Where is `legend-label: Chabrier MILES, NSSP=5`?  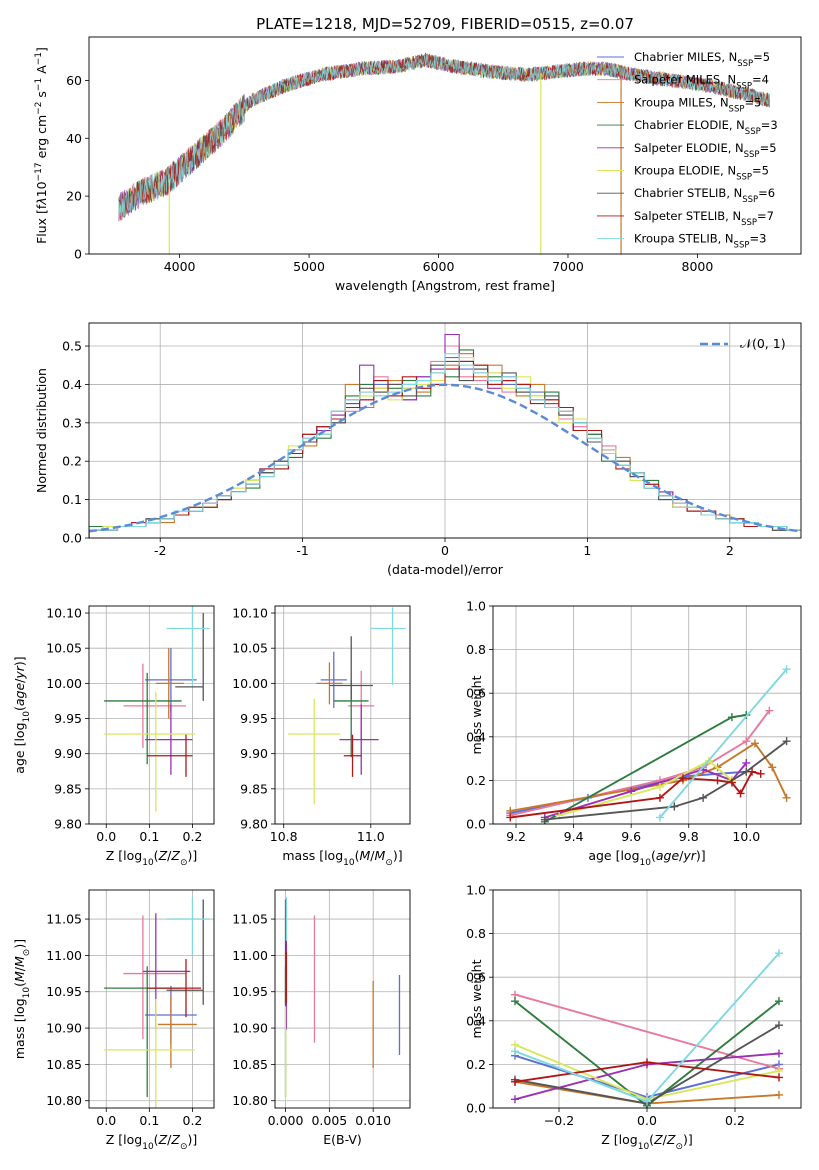
legend-label: Chabrier MILES, NSSP=5 is located at coordinates (702, 59).